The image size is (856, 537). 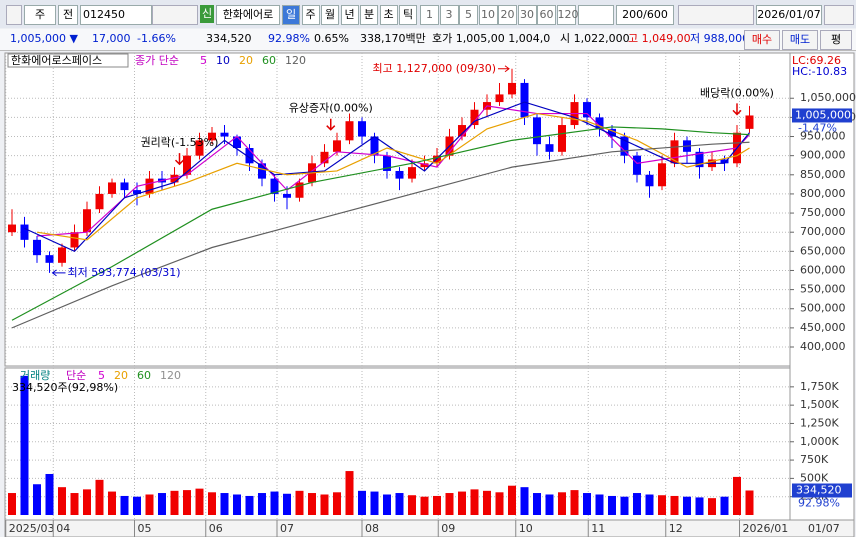 What do you see at coordinates (507, 15) in the screenshot?
I see `interval-button: 20` at bounding box center [507, 15].